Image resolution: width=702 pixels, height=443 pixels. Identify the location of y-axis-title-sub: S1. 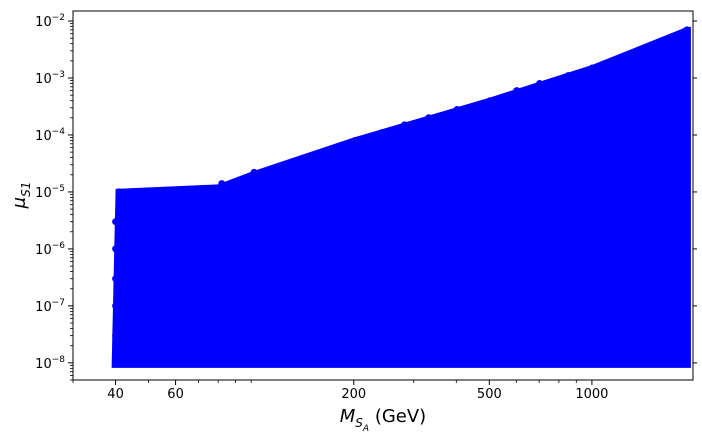
(26, 189).